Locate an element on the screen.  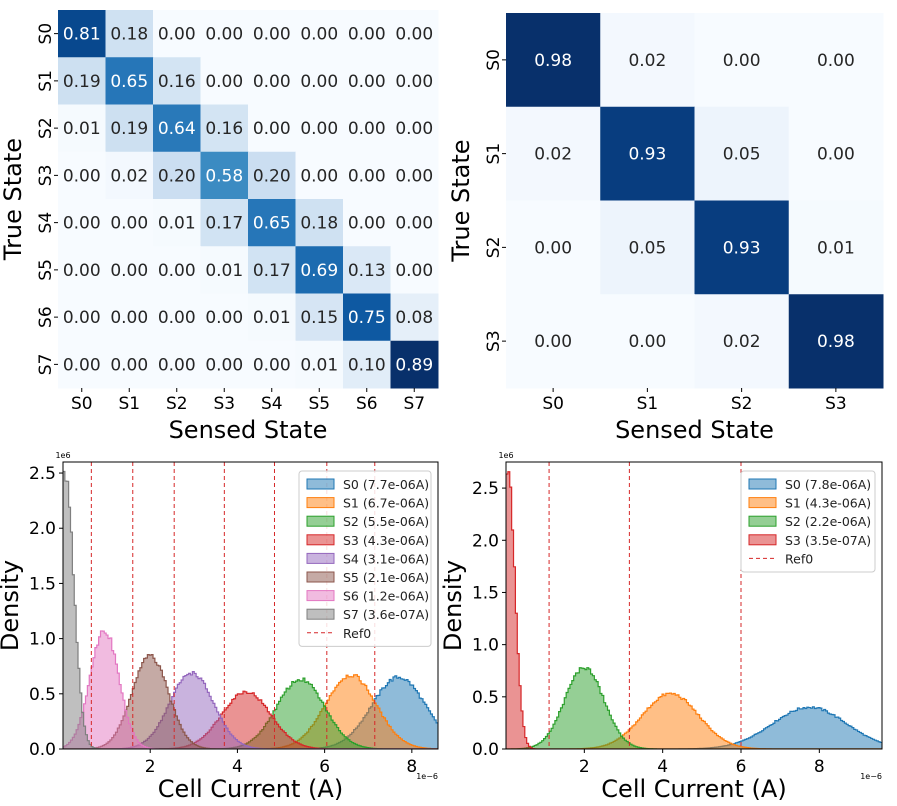
x-tick-label: 8 is located at coordinates (819, 767).